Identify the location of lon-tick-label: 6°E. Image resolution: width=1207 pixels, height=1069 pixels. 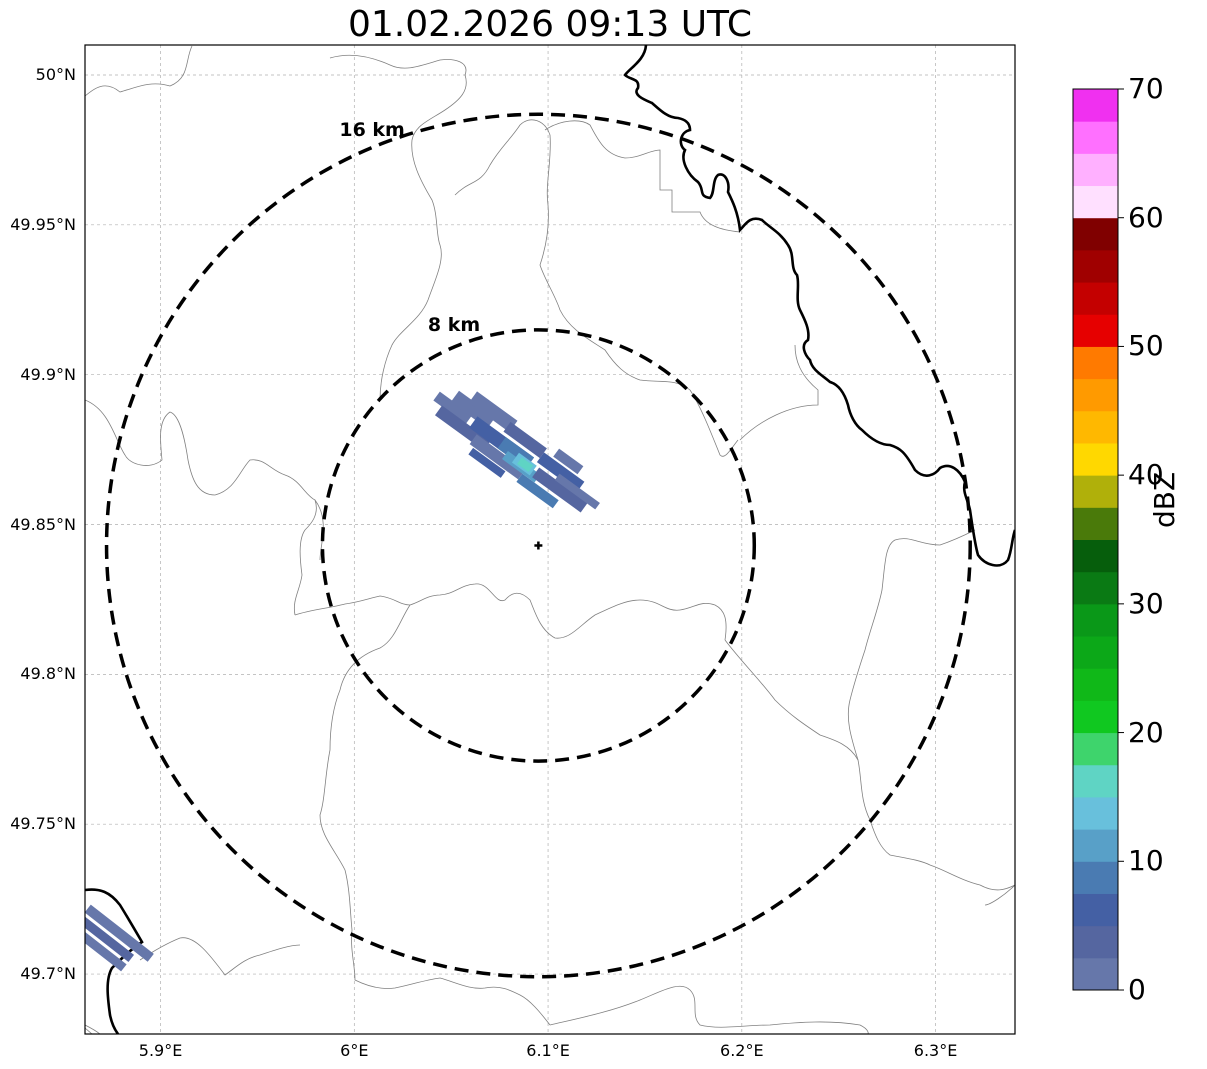
(354, 1050).